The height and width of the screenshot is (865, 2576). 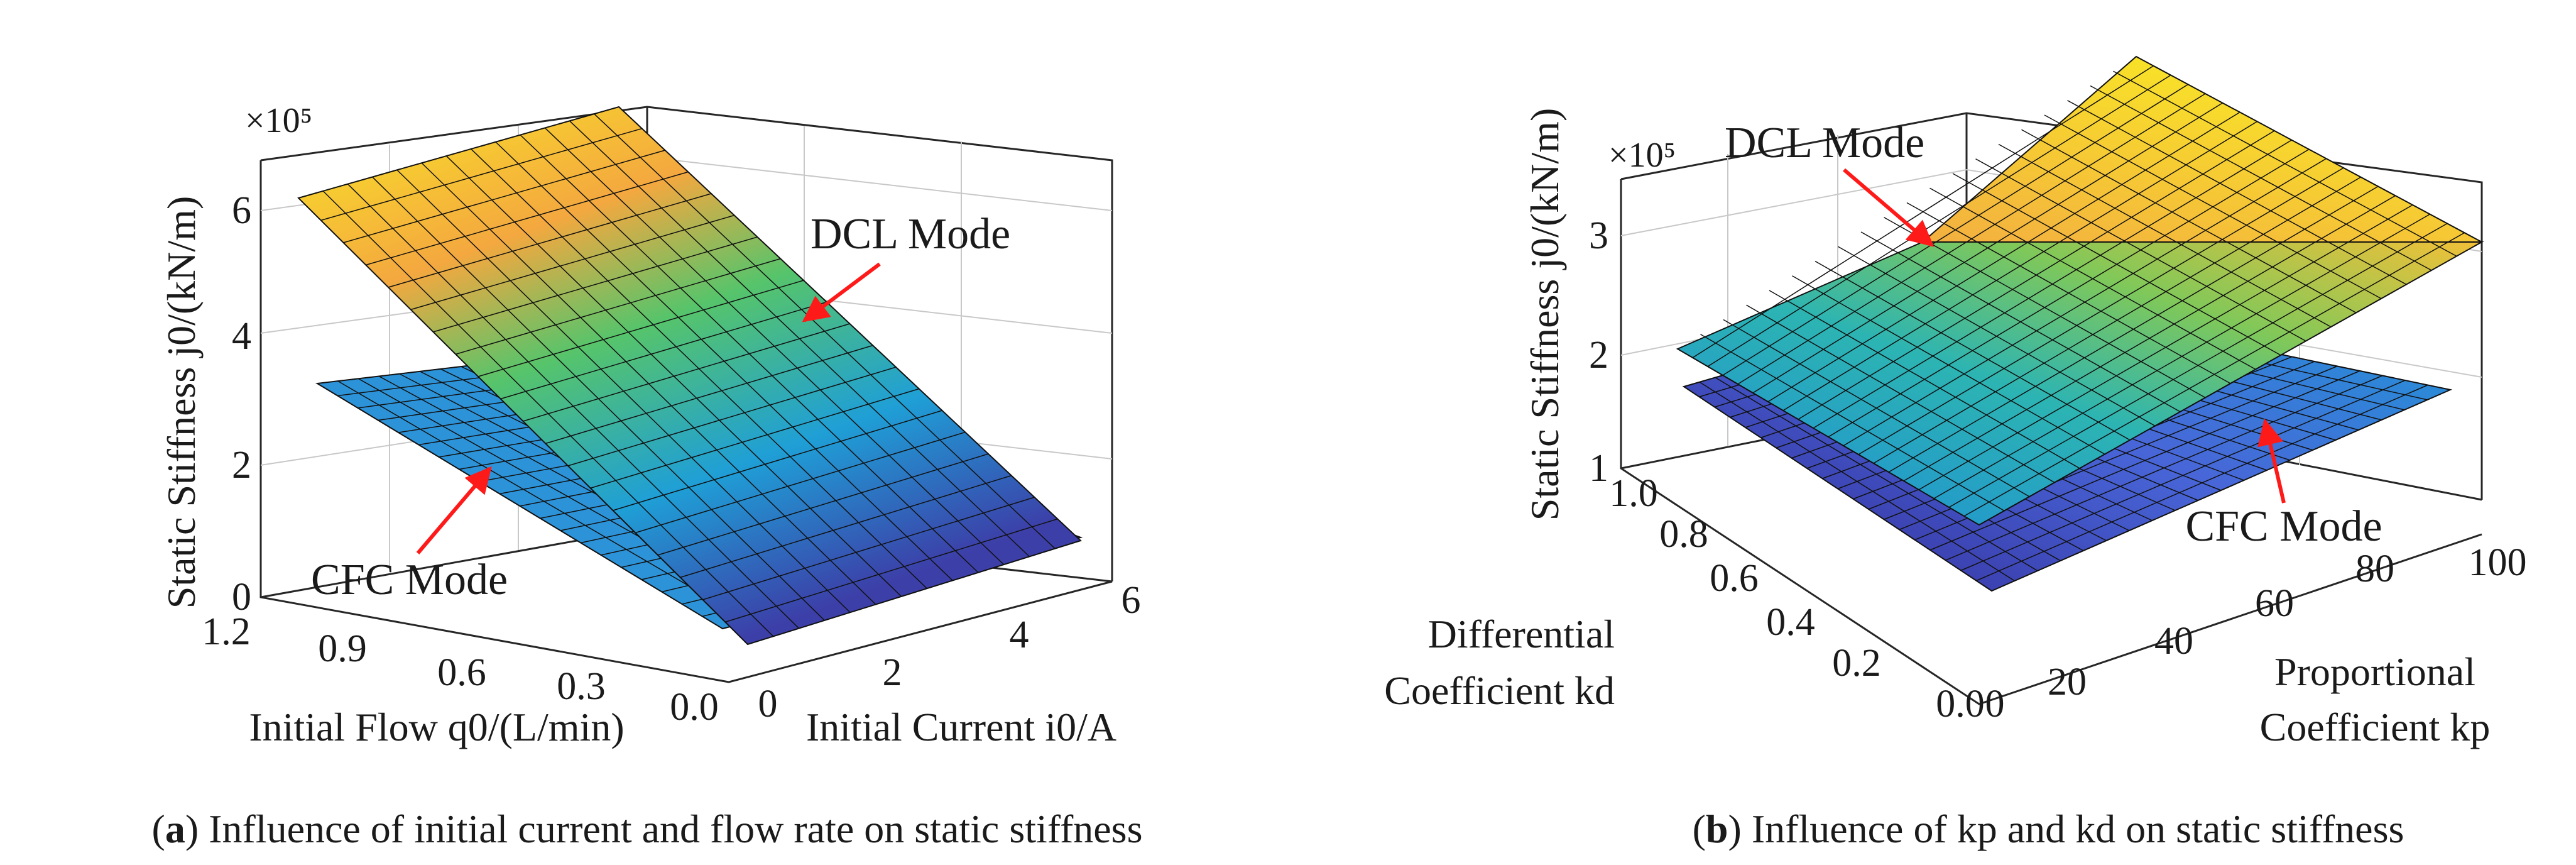 What do you see at coordinates (241, 597) in the screenshot?
I see `panel-a-z-tick: 0` at bounding box center [241, 597].